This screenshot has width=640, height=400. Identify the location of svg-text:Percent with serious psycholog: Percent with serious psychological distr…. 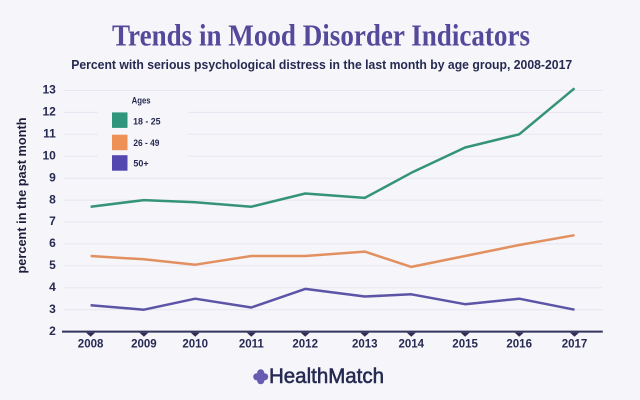
(321, 64).